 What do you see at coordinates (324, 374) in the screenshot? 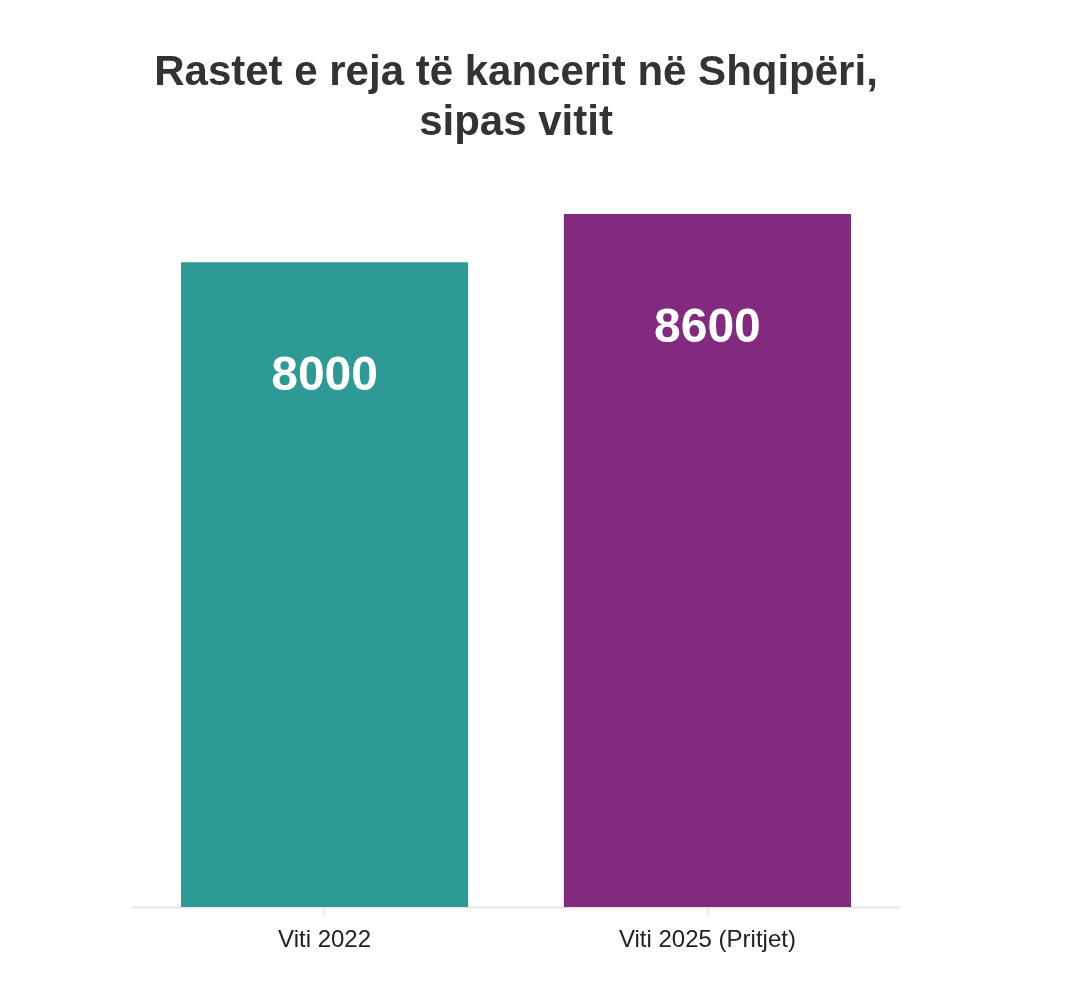
I see `data-label: 8000` at bounding box center [324, 374].